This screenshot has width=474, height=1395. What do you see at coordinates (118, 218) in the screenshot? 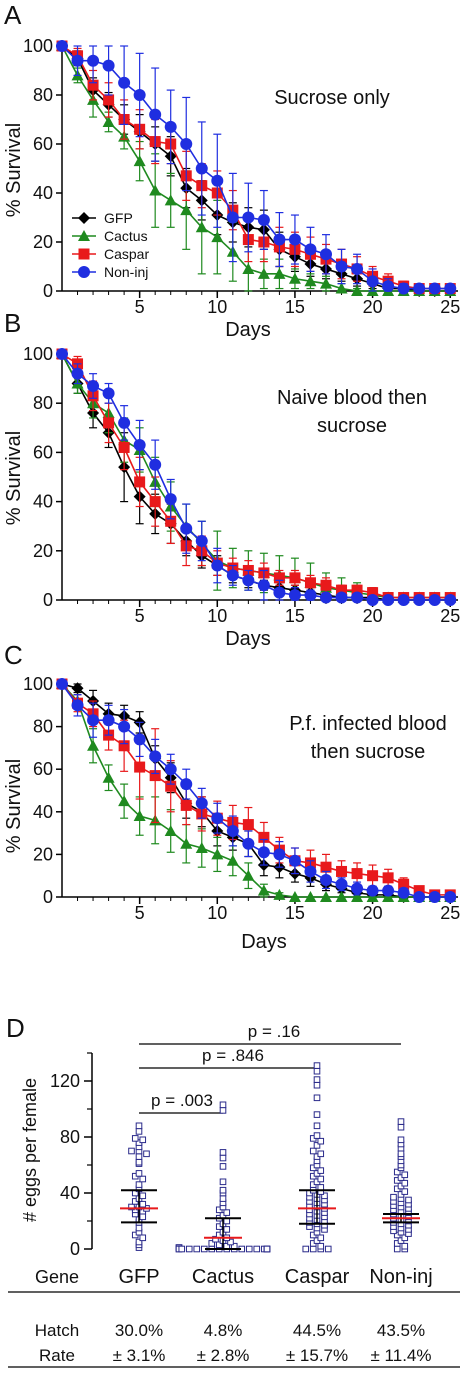
I see `legend-label: GFP` at bounding box center [118, 218].